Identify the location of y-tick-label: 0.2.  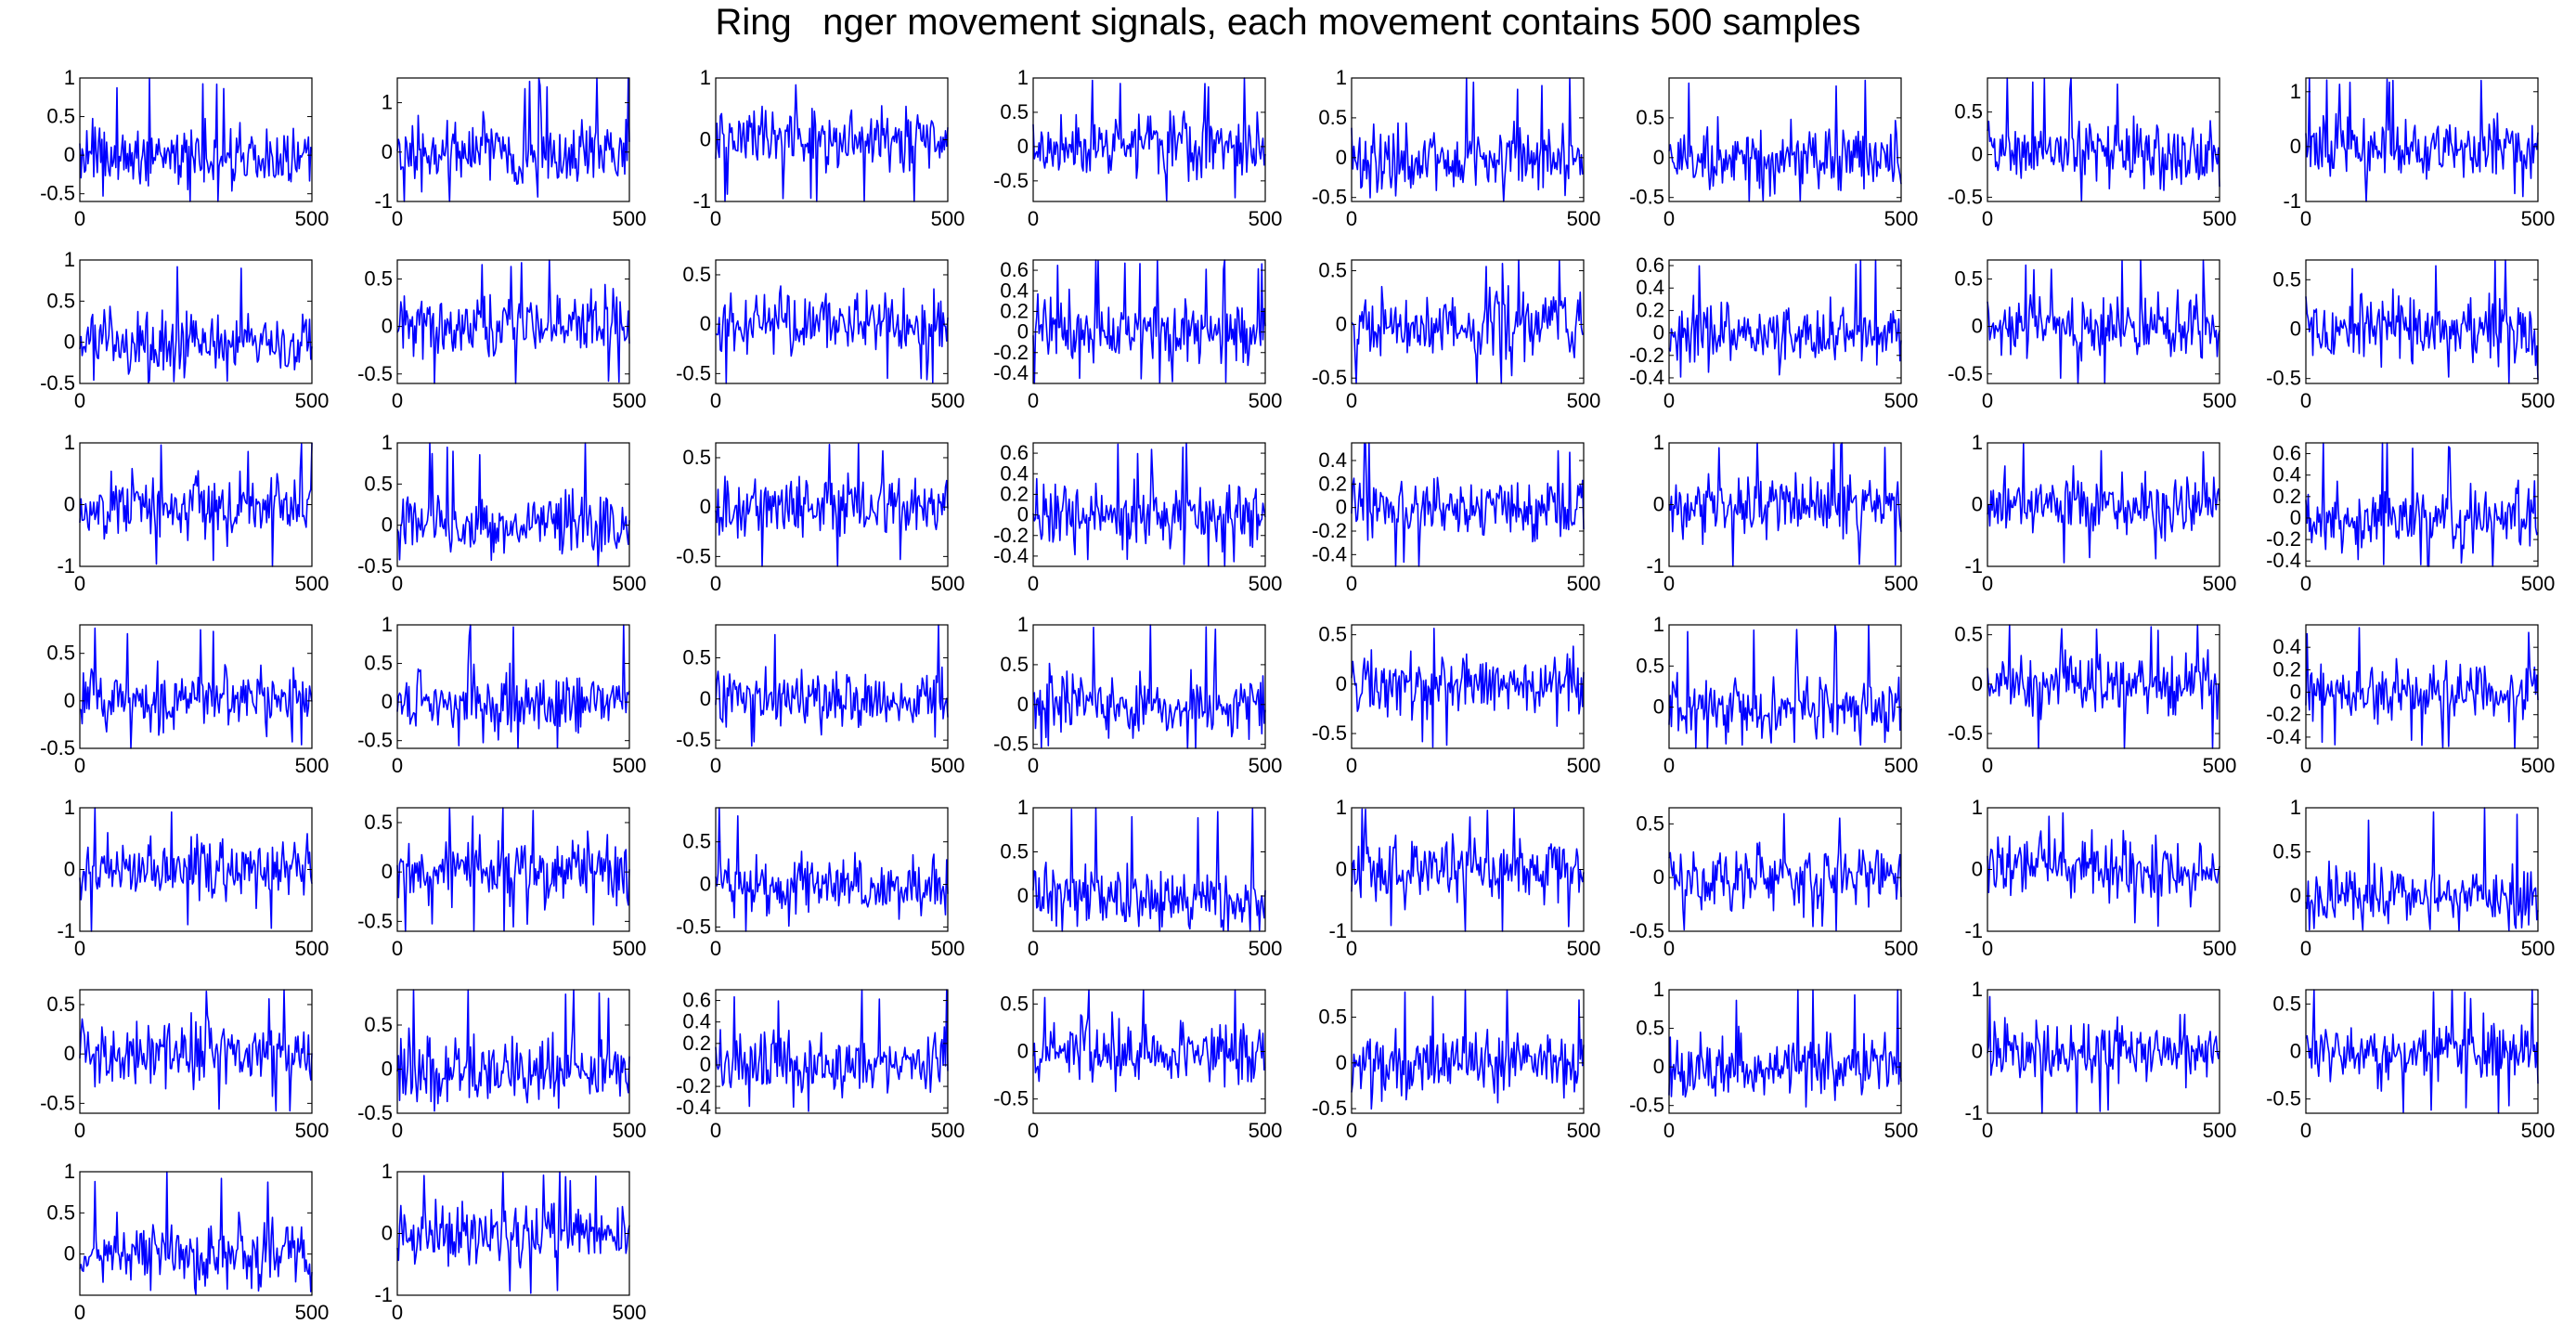
(1014, 310).